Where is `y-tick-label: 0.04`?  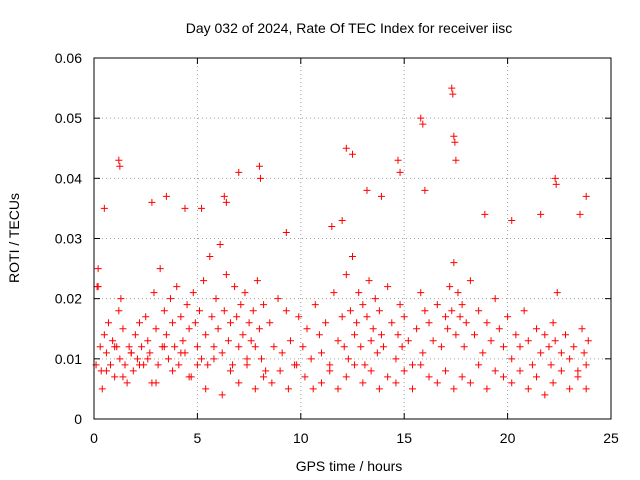 y-tick-label: 0.04 is located at coordinates (68, 178).